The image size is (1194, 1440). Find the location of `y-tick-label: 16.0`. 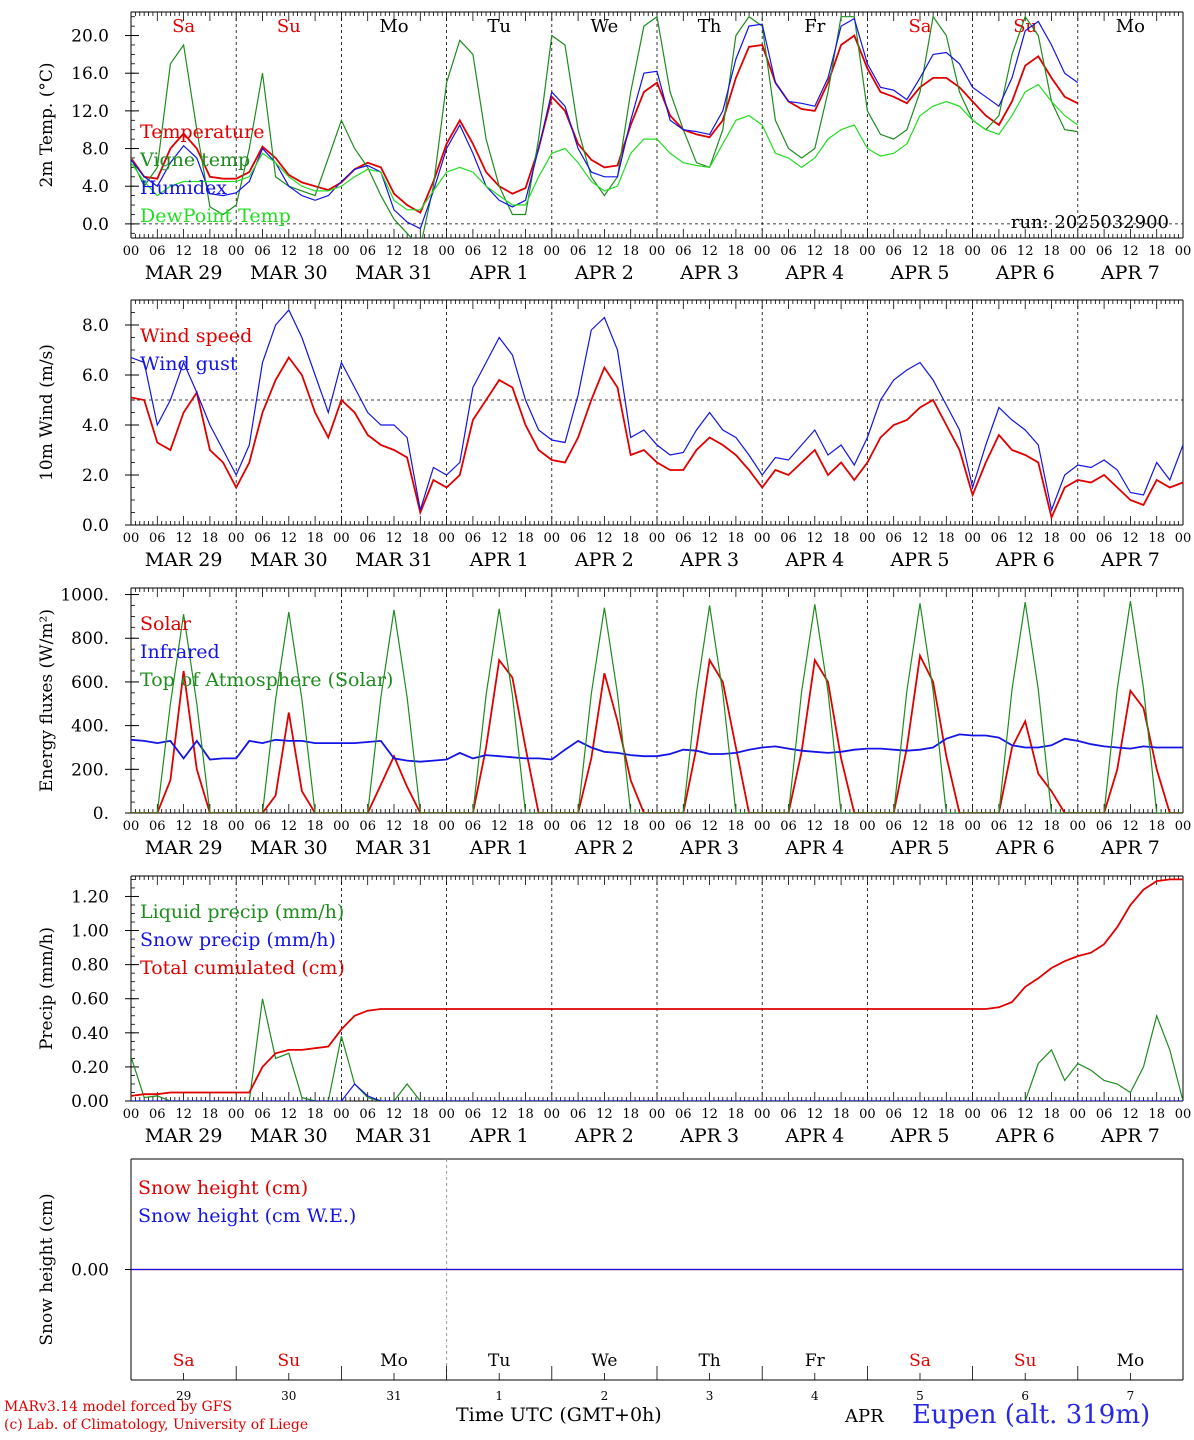

y-tick-label: 16.0 is located at coordinates (90, 74).